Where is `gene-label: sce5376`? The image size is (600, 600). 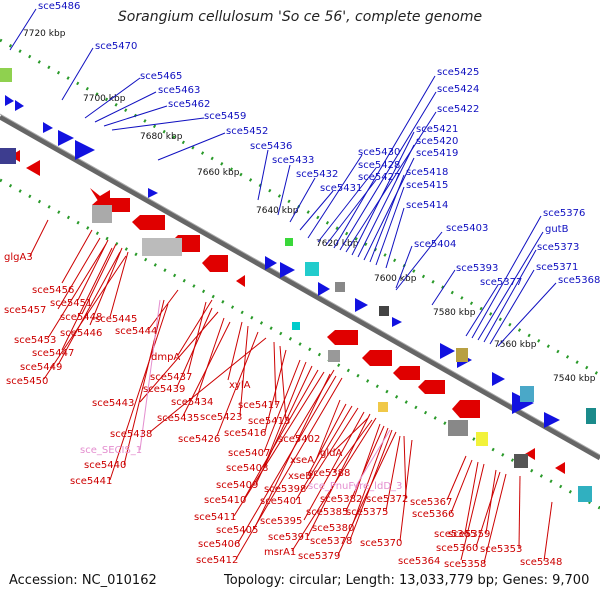 gene-label: sce5376 is located at coordinates (564, 213).